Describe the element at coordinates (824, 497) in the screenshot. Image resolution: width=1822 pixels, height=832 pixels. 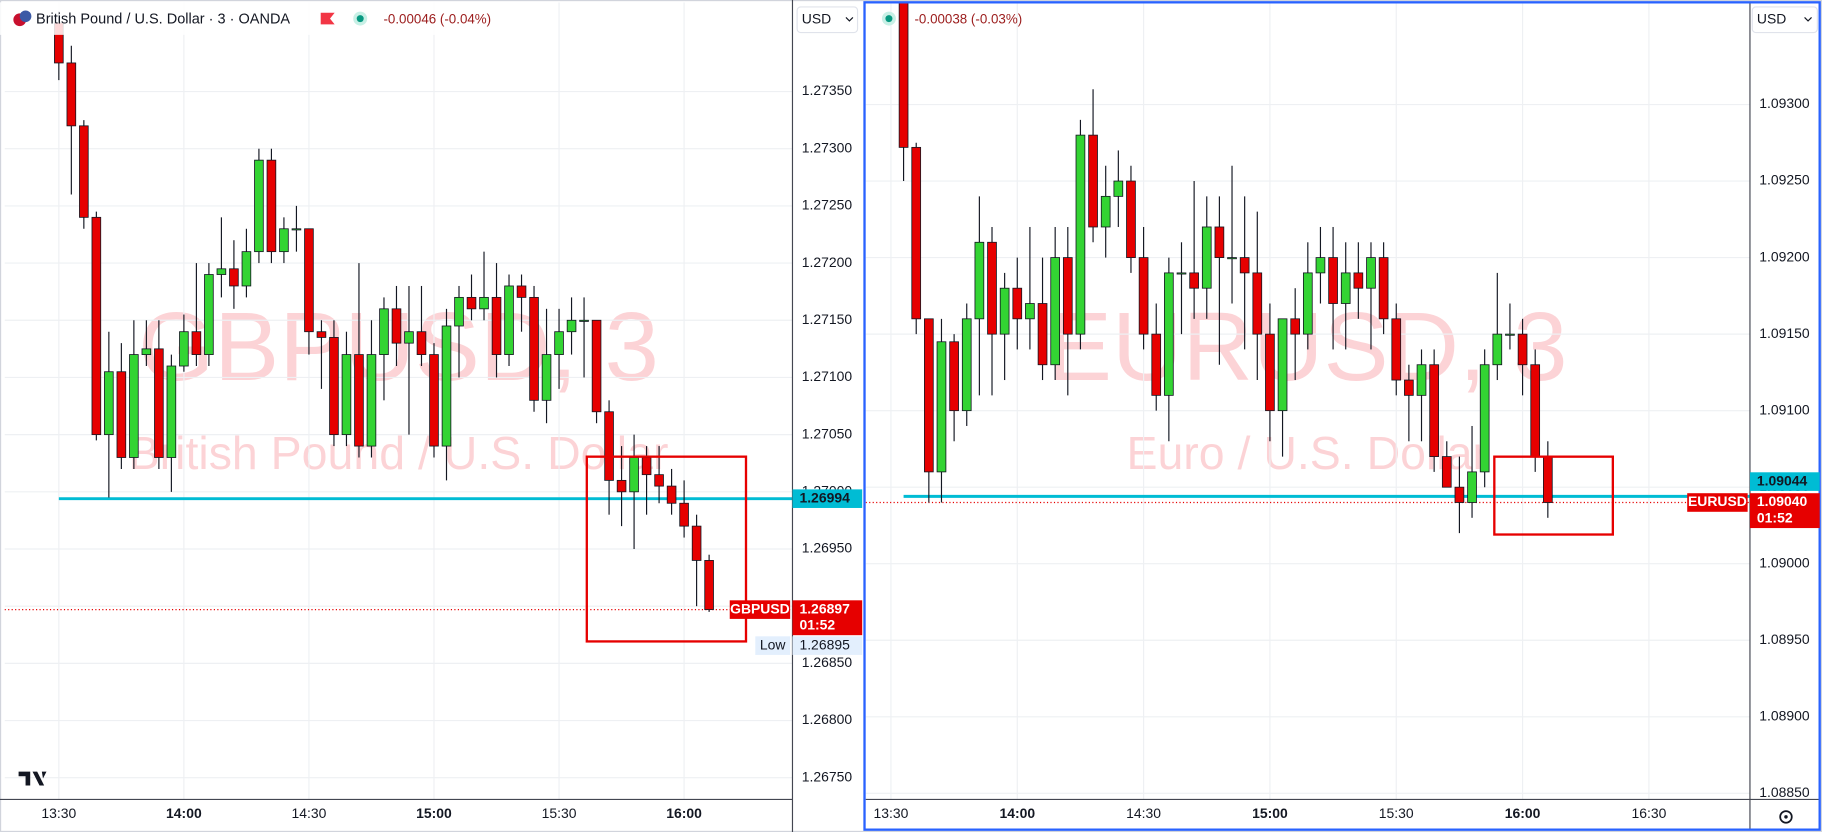
I see `hline-label: 1.26994` at that location.